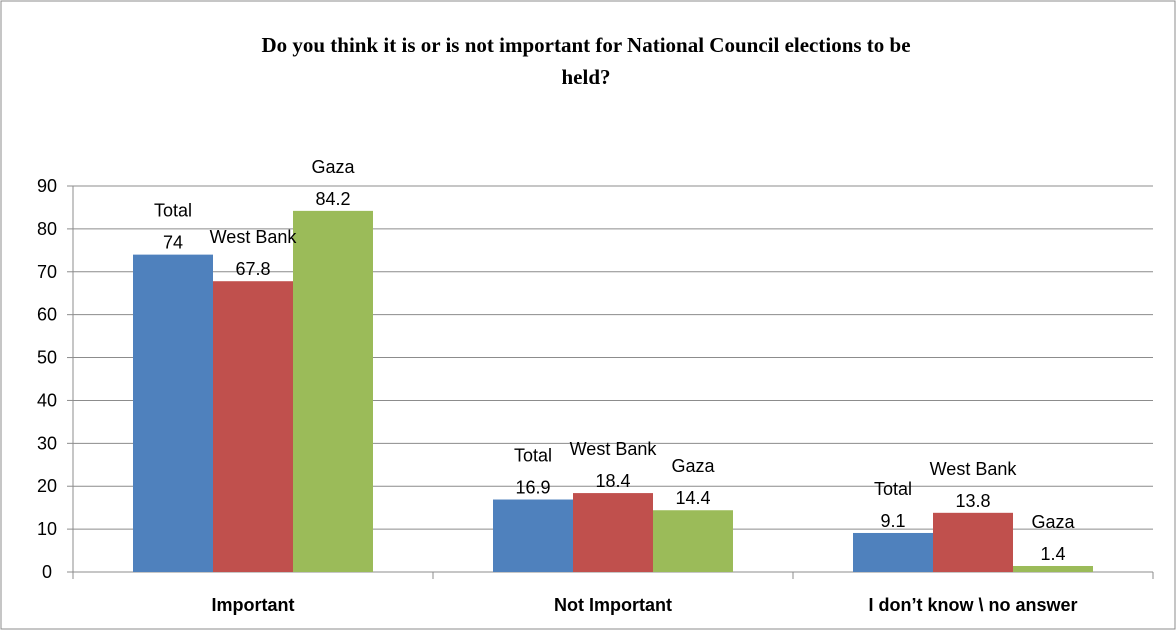  What do you see at coordinates (173, 243) in the screenshot?
I see `data-label-value: 74` at bounding box center [173, 243].